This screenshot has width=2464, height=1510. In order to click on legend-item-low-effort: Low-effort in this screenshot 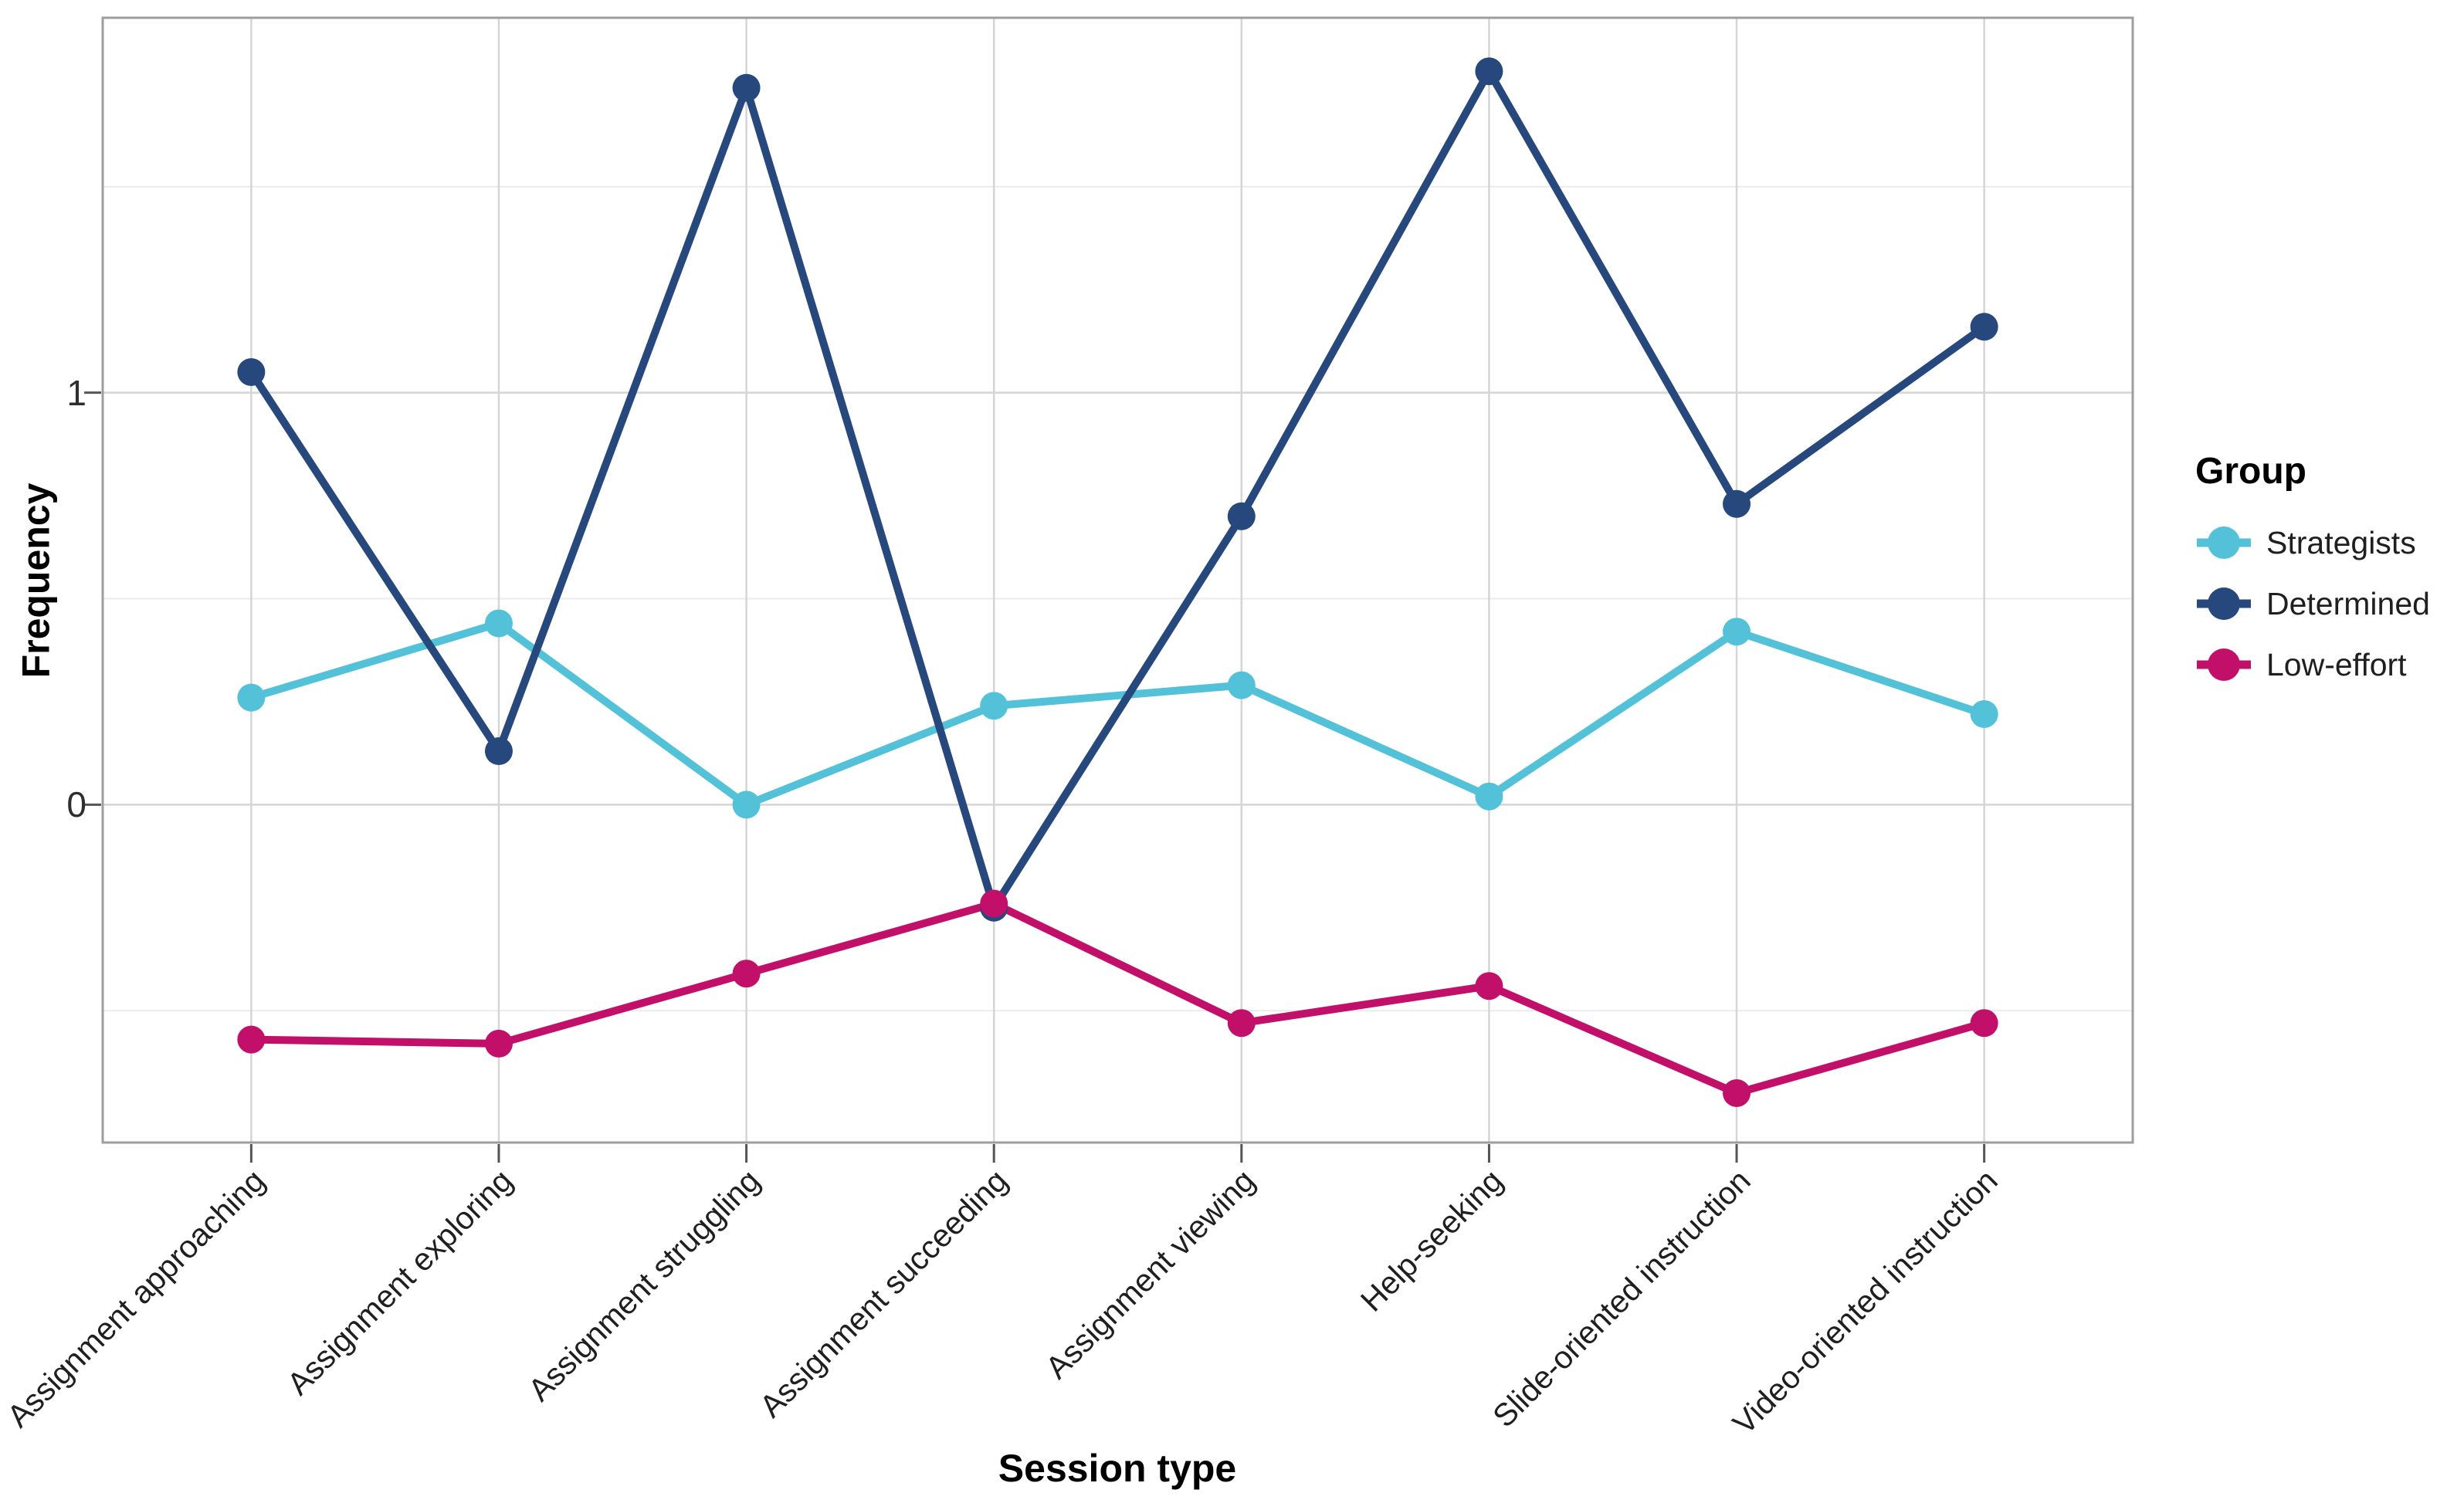, I will do `click(2312, 664)`.